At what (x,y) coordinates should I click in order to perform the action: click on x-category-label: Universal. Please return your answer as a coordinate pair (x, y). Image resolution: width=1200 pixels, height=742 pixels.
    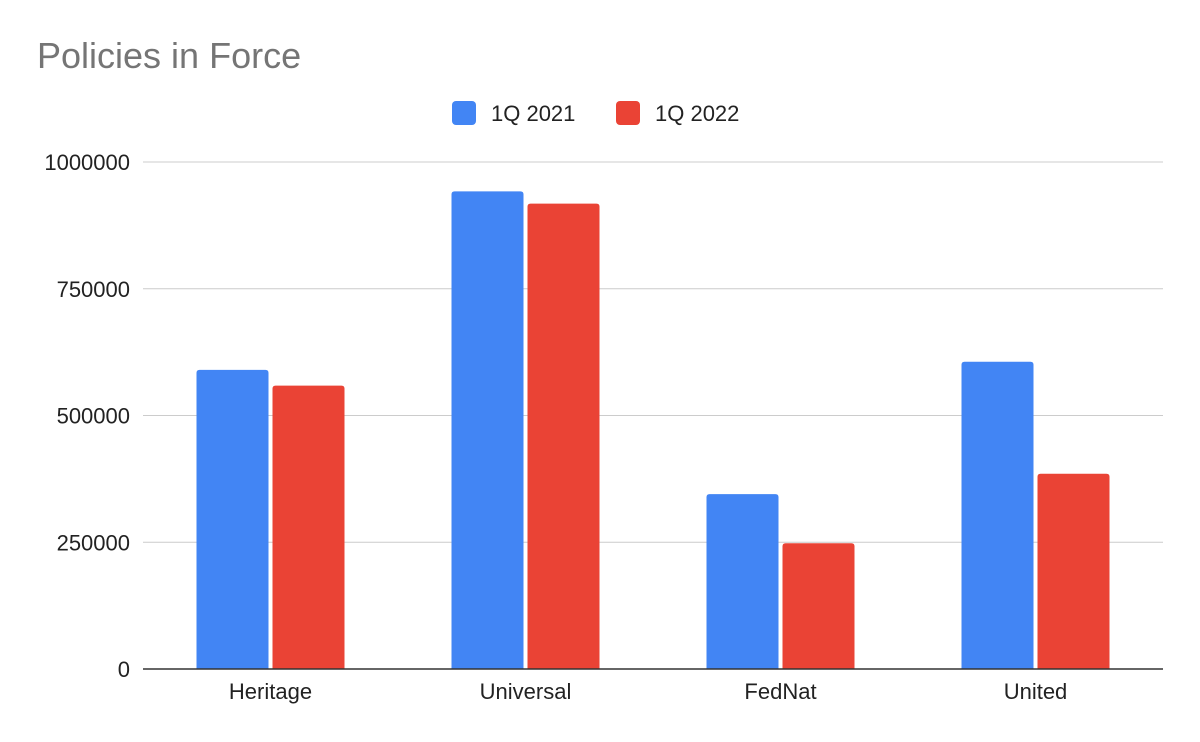
    Looking at the image, I should click on (526, 691).